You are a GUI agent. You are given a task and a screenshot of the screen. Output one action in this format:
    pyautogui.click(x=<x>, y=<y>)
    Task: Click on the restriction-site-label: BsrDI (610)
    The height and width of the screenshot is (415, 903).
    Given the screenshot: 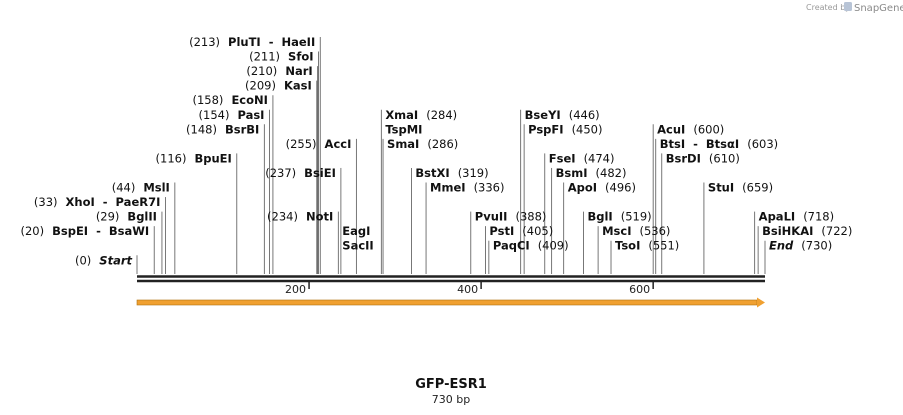 What is the action you would take?
    pyautogui.click(x=703, y=158)
    